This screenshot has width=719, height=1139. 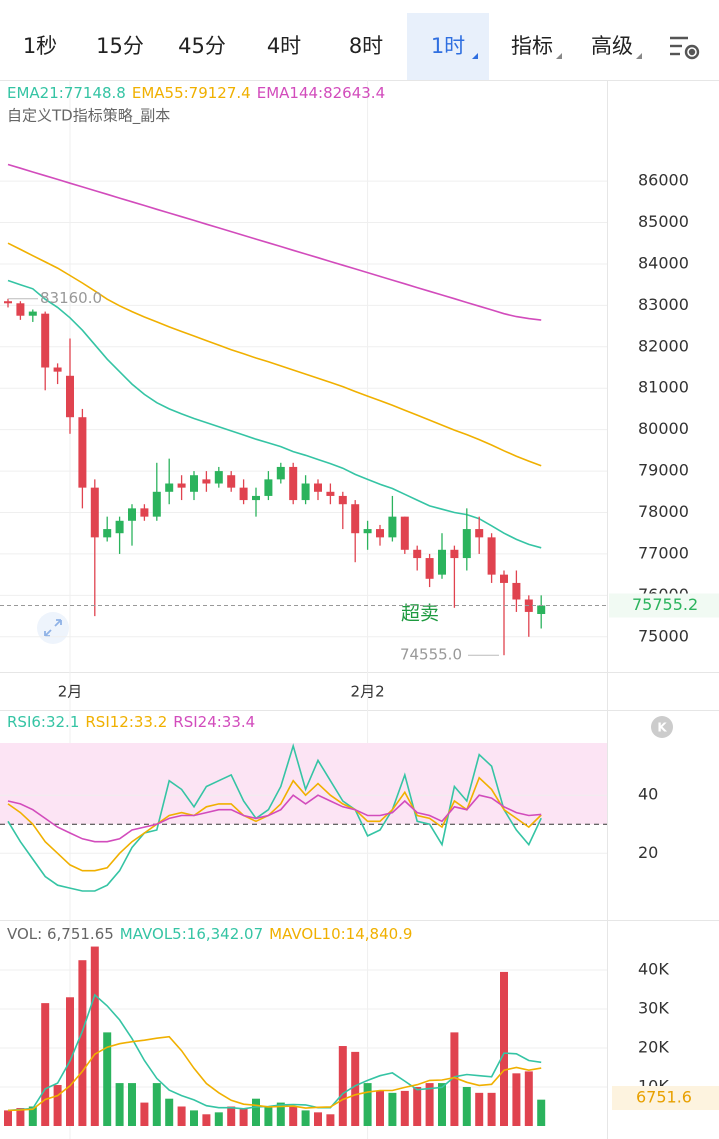 I want to click on y-tick-label: 83000, so click(x=663, y=304).